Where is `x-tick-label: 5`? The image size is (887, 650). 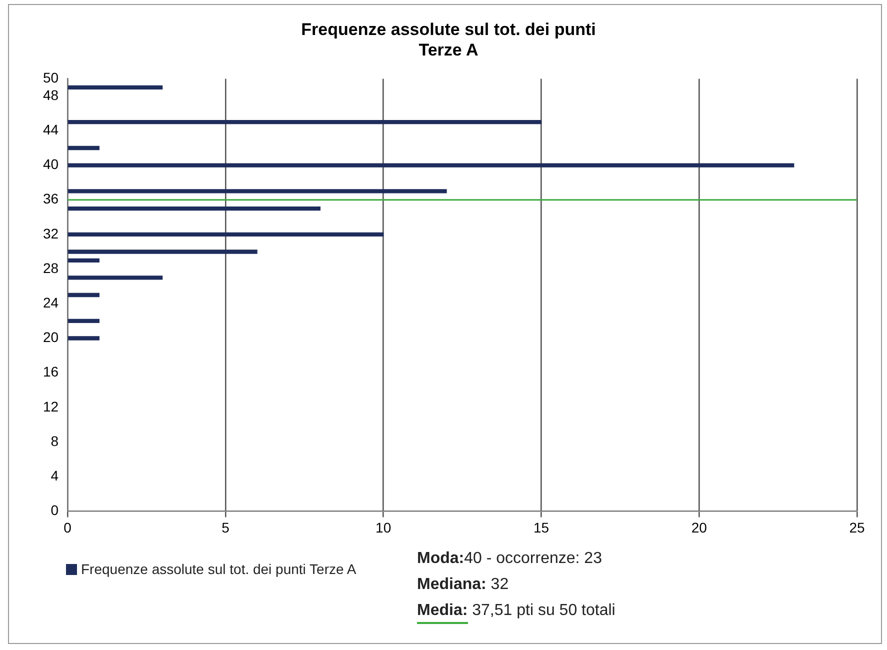 x-tick-label: 5 is located at coordinates (226, 527).